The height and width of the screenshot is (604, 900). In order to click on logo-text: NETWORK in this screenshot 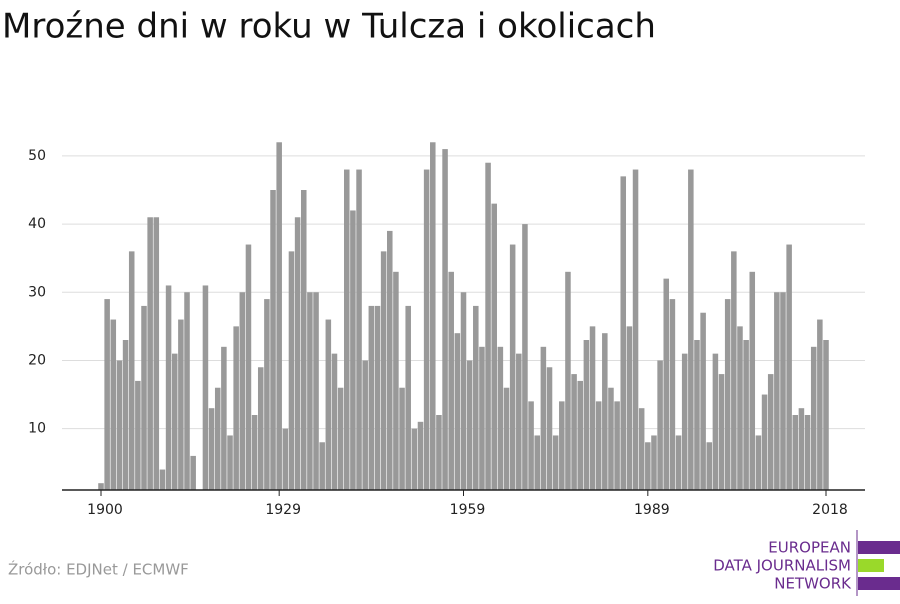, I will do `click(813, 584)`.